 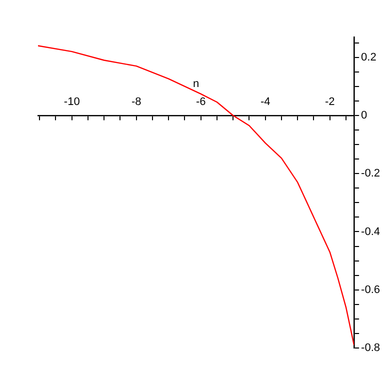 I want to click on x-tick-label: -2, so click(x=329, y=102).